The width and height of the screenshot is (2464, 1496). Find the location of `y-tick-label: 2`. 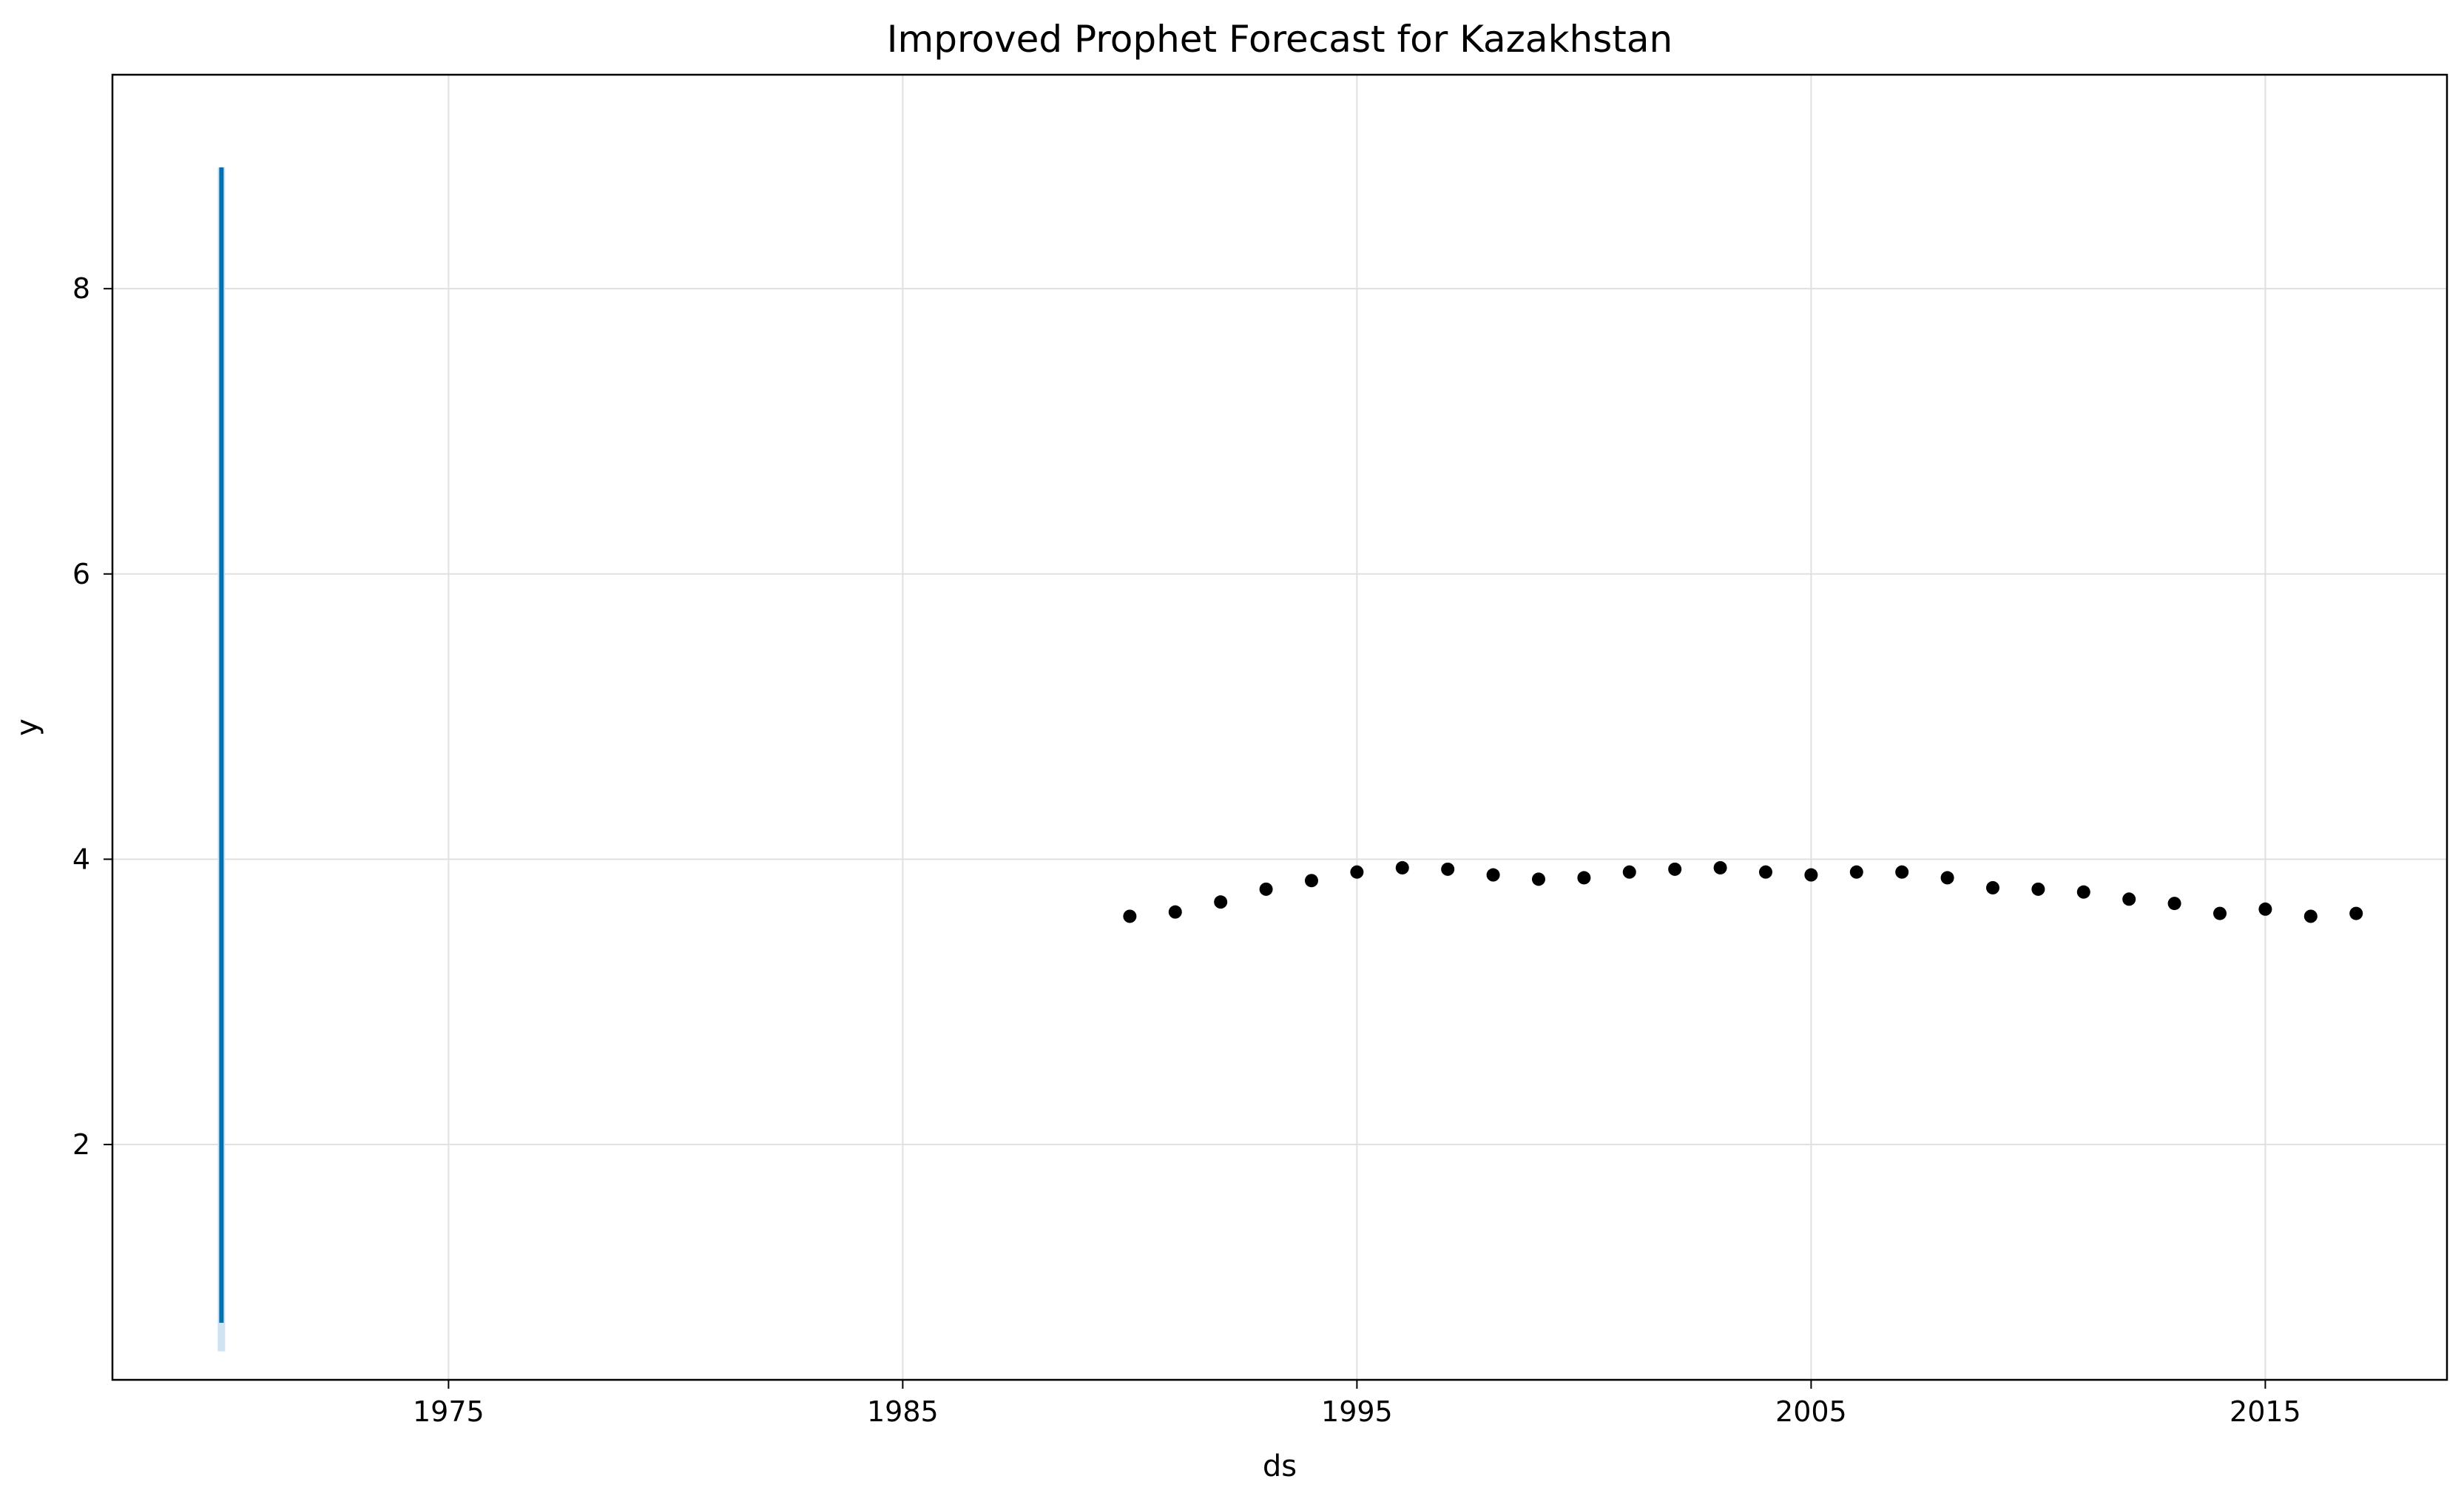

y-tick-label: 2 is located at coordinates (81, 1144).